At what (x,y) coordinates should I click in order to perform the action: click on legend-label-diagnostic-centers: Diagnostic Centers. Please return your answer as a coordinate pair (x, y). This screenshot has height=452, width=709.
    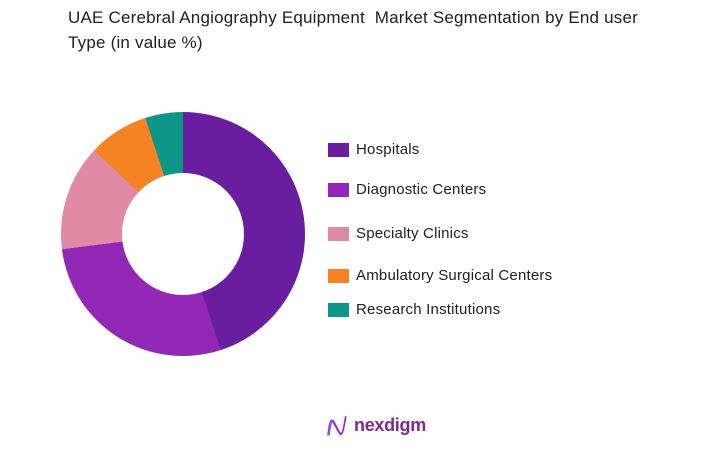
    Looking at the image, I should click on (421, 189).